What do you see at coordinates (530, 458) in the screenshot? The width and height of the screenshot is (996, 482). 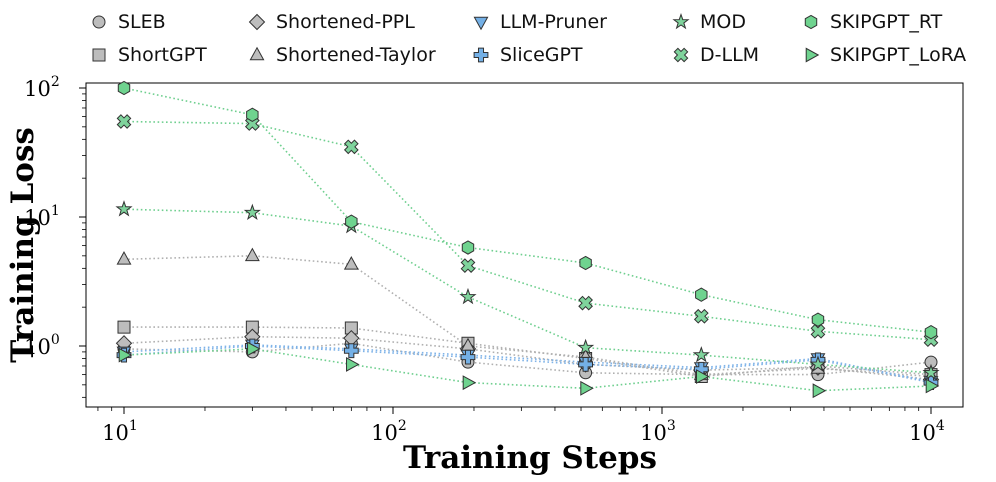 I see `x-axis-title: Training Steps` at bounding box center [530, 458].